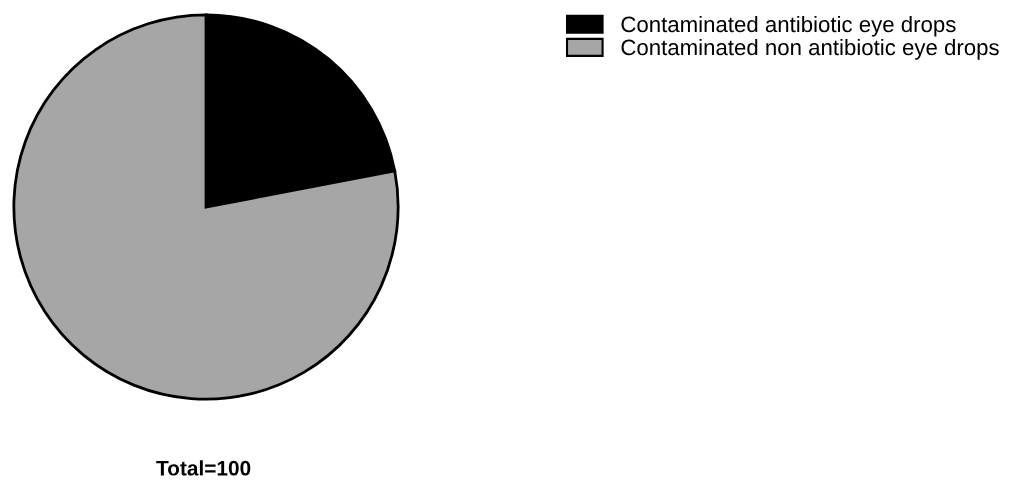 This screenshot has width=1018, height=491. What do you see at coordinates (203, 468) in the screenshot?
I see `text: Total=100` at bounding box center [203, 468].